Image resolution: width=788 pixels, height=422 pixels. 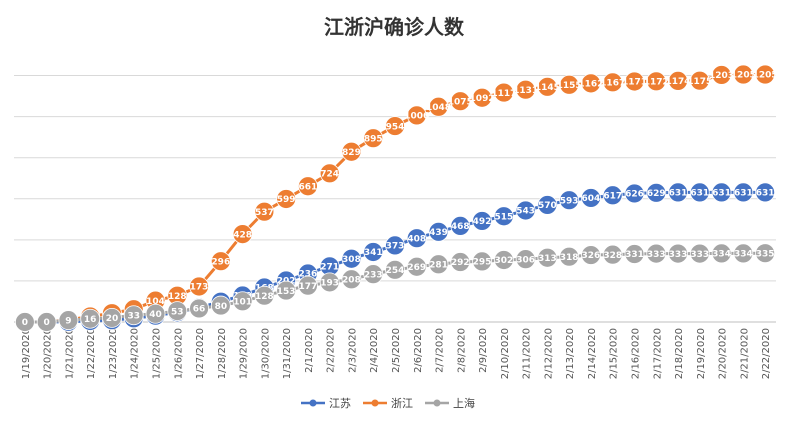 I want to click on data-label: 439, so click(x=438, y=233).